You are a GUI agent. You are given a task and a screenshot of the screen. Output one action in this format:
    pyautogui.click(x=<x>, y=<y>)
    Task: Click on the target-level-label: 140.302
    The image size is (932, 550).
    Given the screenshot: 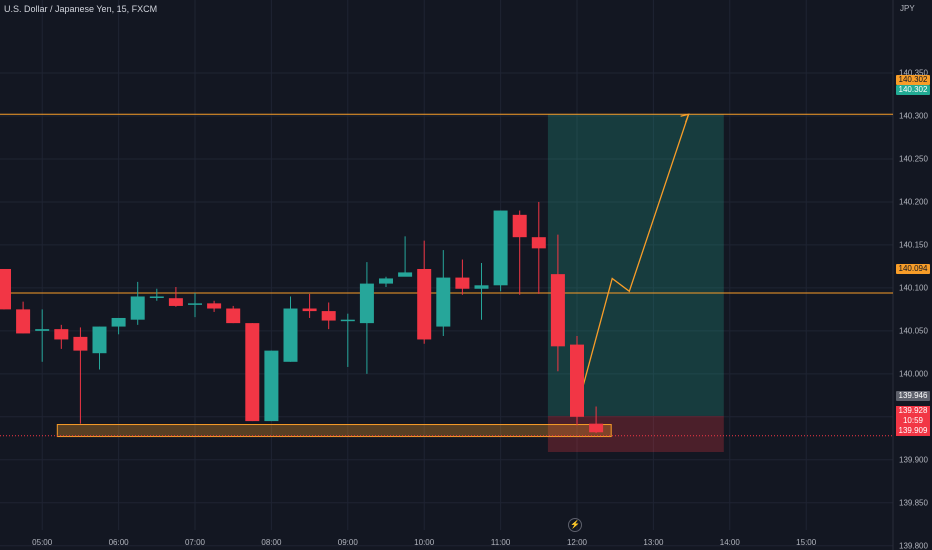 What is the action you would take?
    pyautogui.click(x=913, y=80)
    